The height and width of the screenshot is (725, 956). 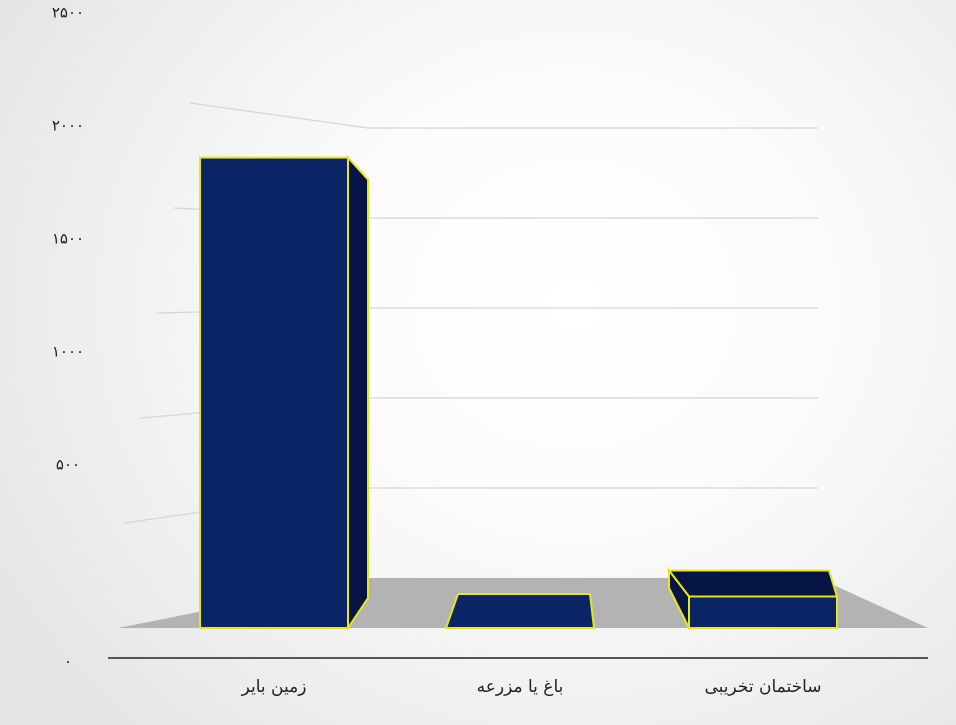 What do you see at coordinates (503, 115) in the screenshot?
I see `gridline` at bounding box center [503, 115].